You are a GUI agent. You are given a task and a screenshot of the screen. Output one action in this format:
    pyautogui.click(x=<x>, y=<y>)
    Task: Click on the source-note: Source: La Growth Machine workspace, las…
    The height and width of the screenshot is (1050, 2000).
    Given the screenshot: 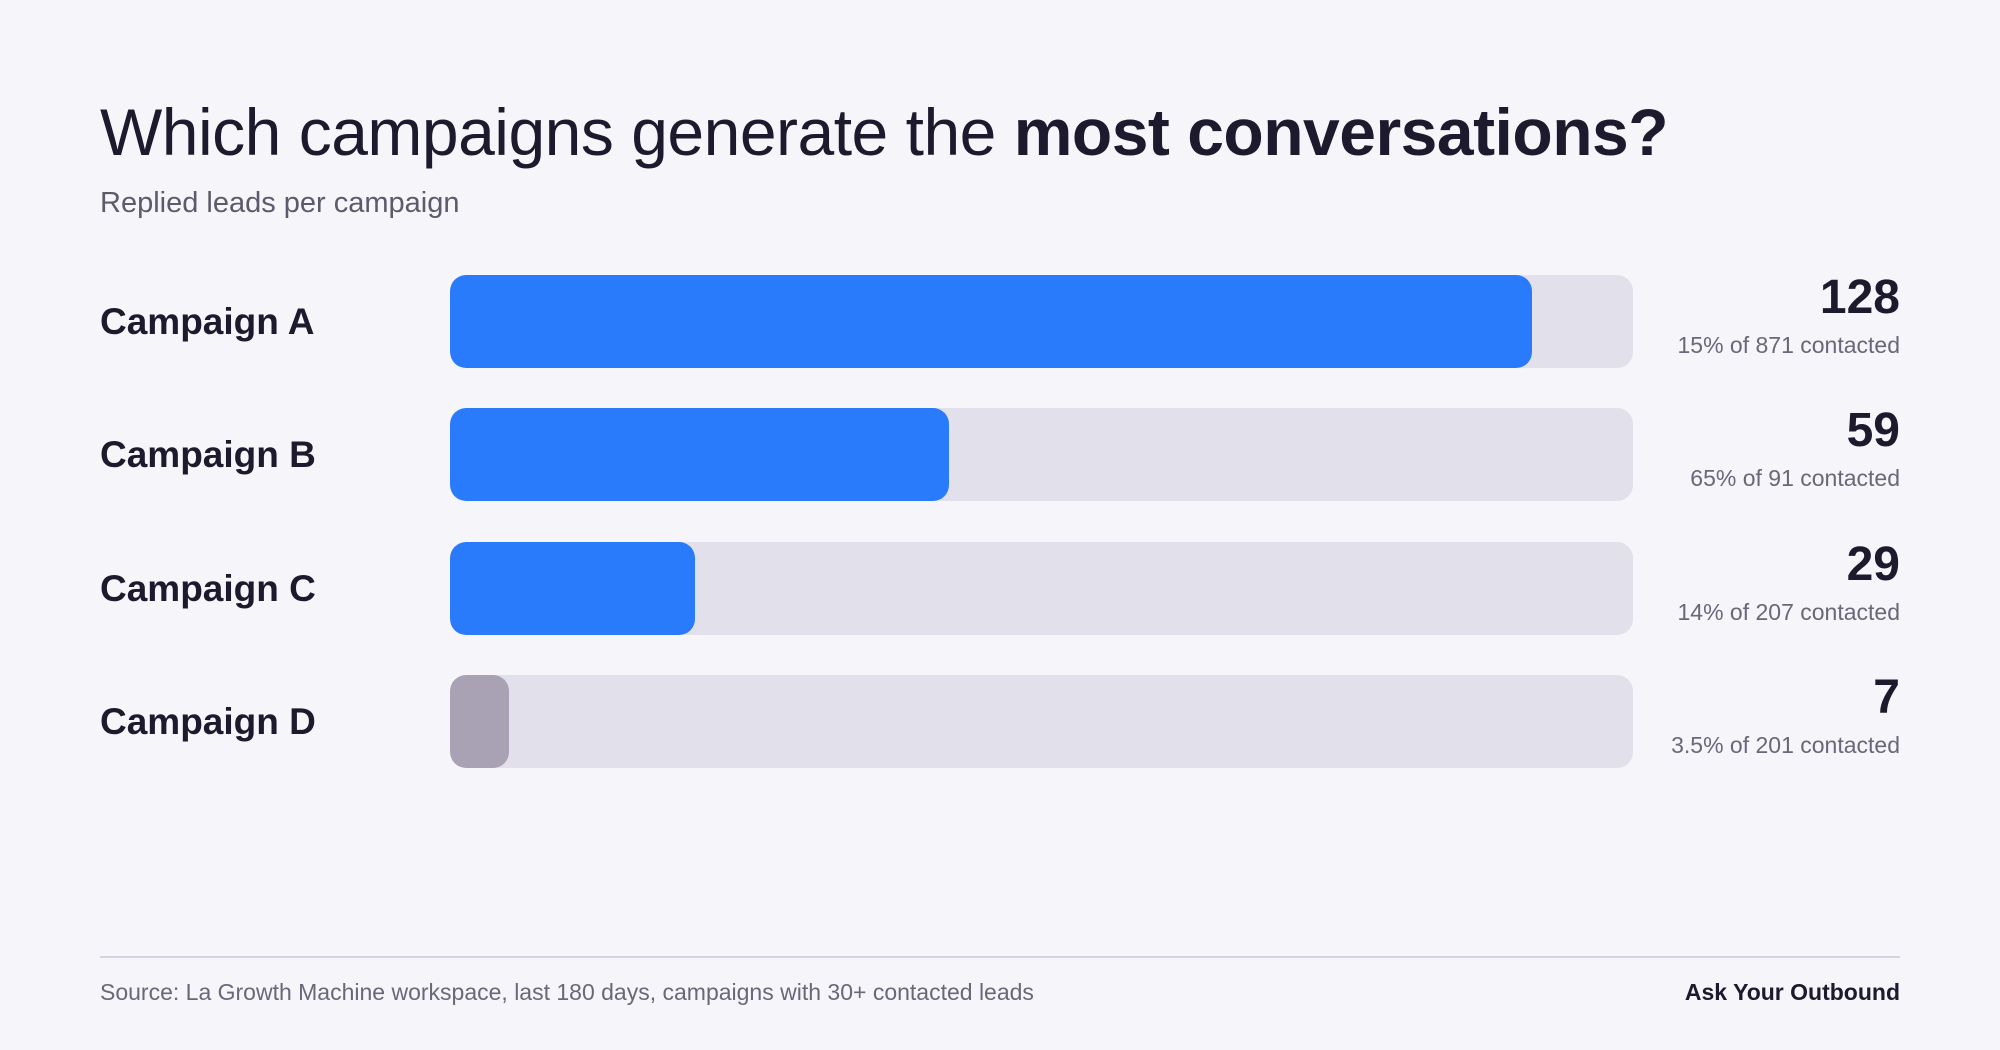 What is the action you would take?
    pyautogui.click(x=567, y=992)
    